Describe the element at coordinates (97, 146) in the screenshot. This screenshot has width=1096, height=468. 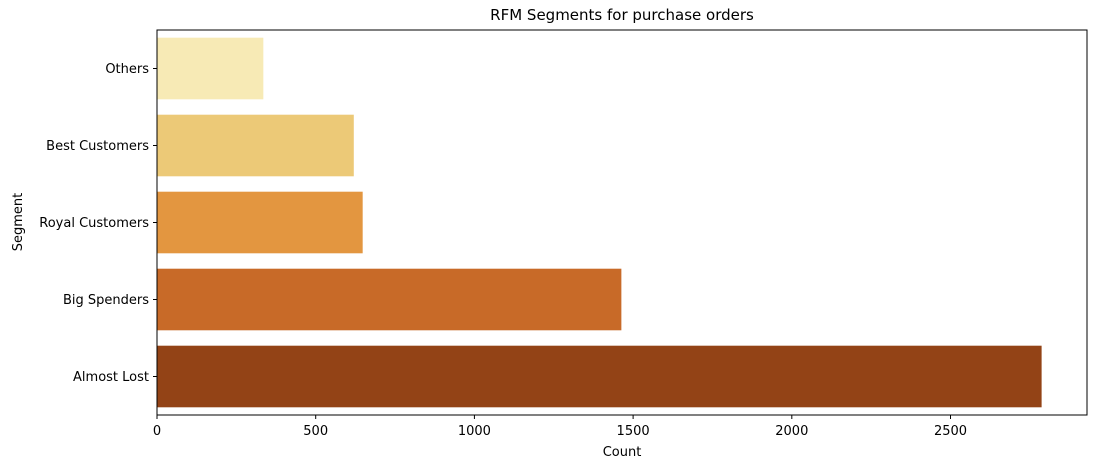
I see `y-tick-label-best-customers: Best Customers` at that location.